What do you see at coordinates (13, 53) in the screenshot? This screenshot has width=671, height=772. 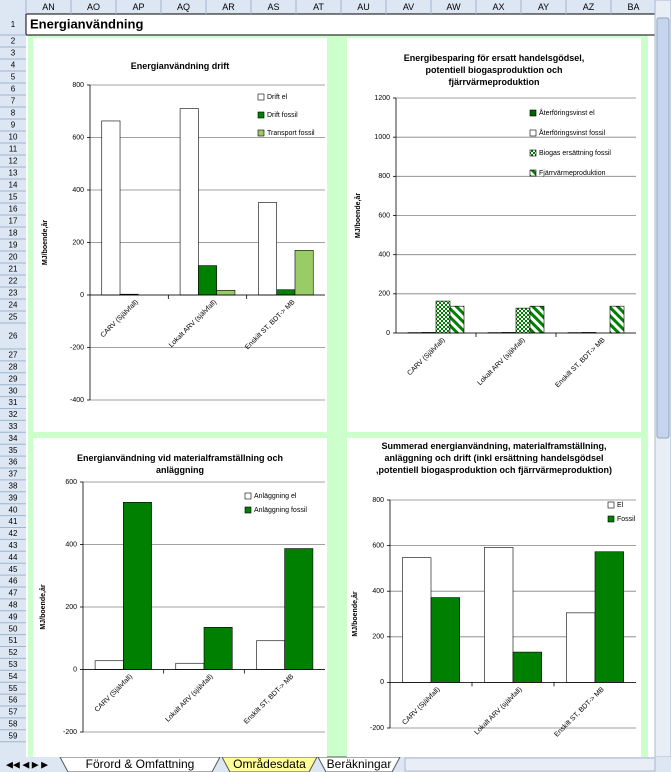 I see `row-header: 3` at bounding box center [13, 53].